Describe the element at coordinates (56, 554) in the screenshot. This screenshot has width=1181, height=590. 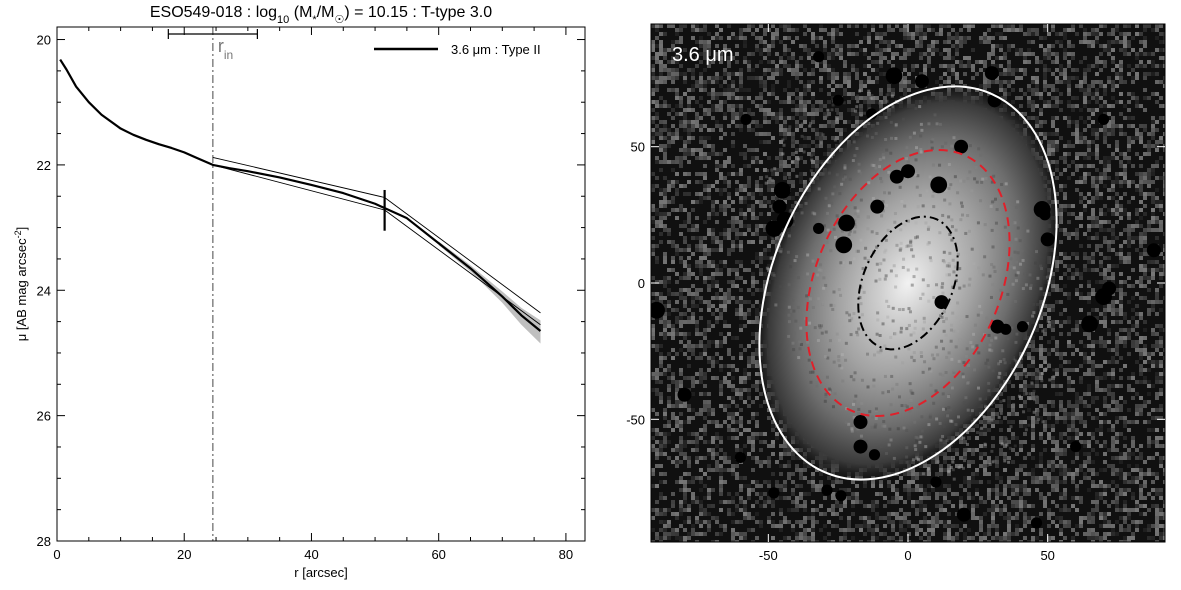
I see `x-tick-label: 0` at that location.